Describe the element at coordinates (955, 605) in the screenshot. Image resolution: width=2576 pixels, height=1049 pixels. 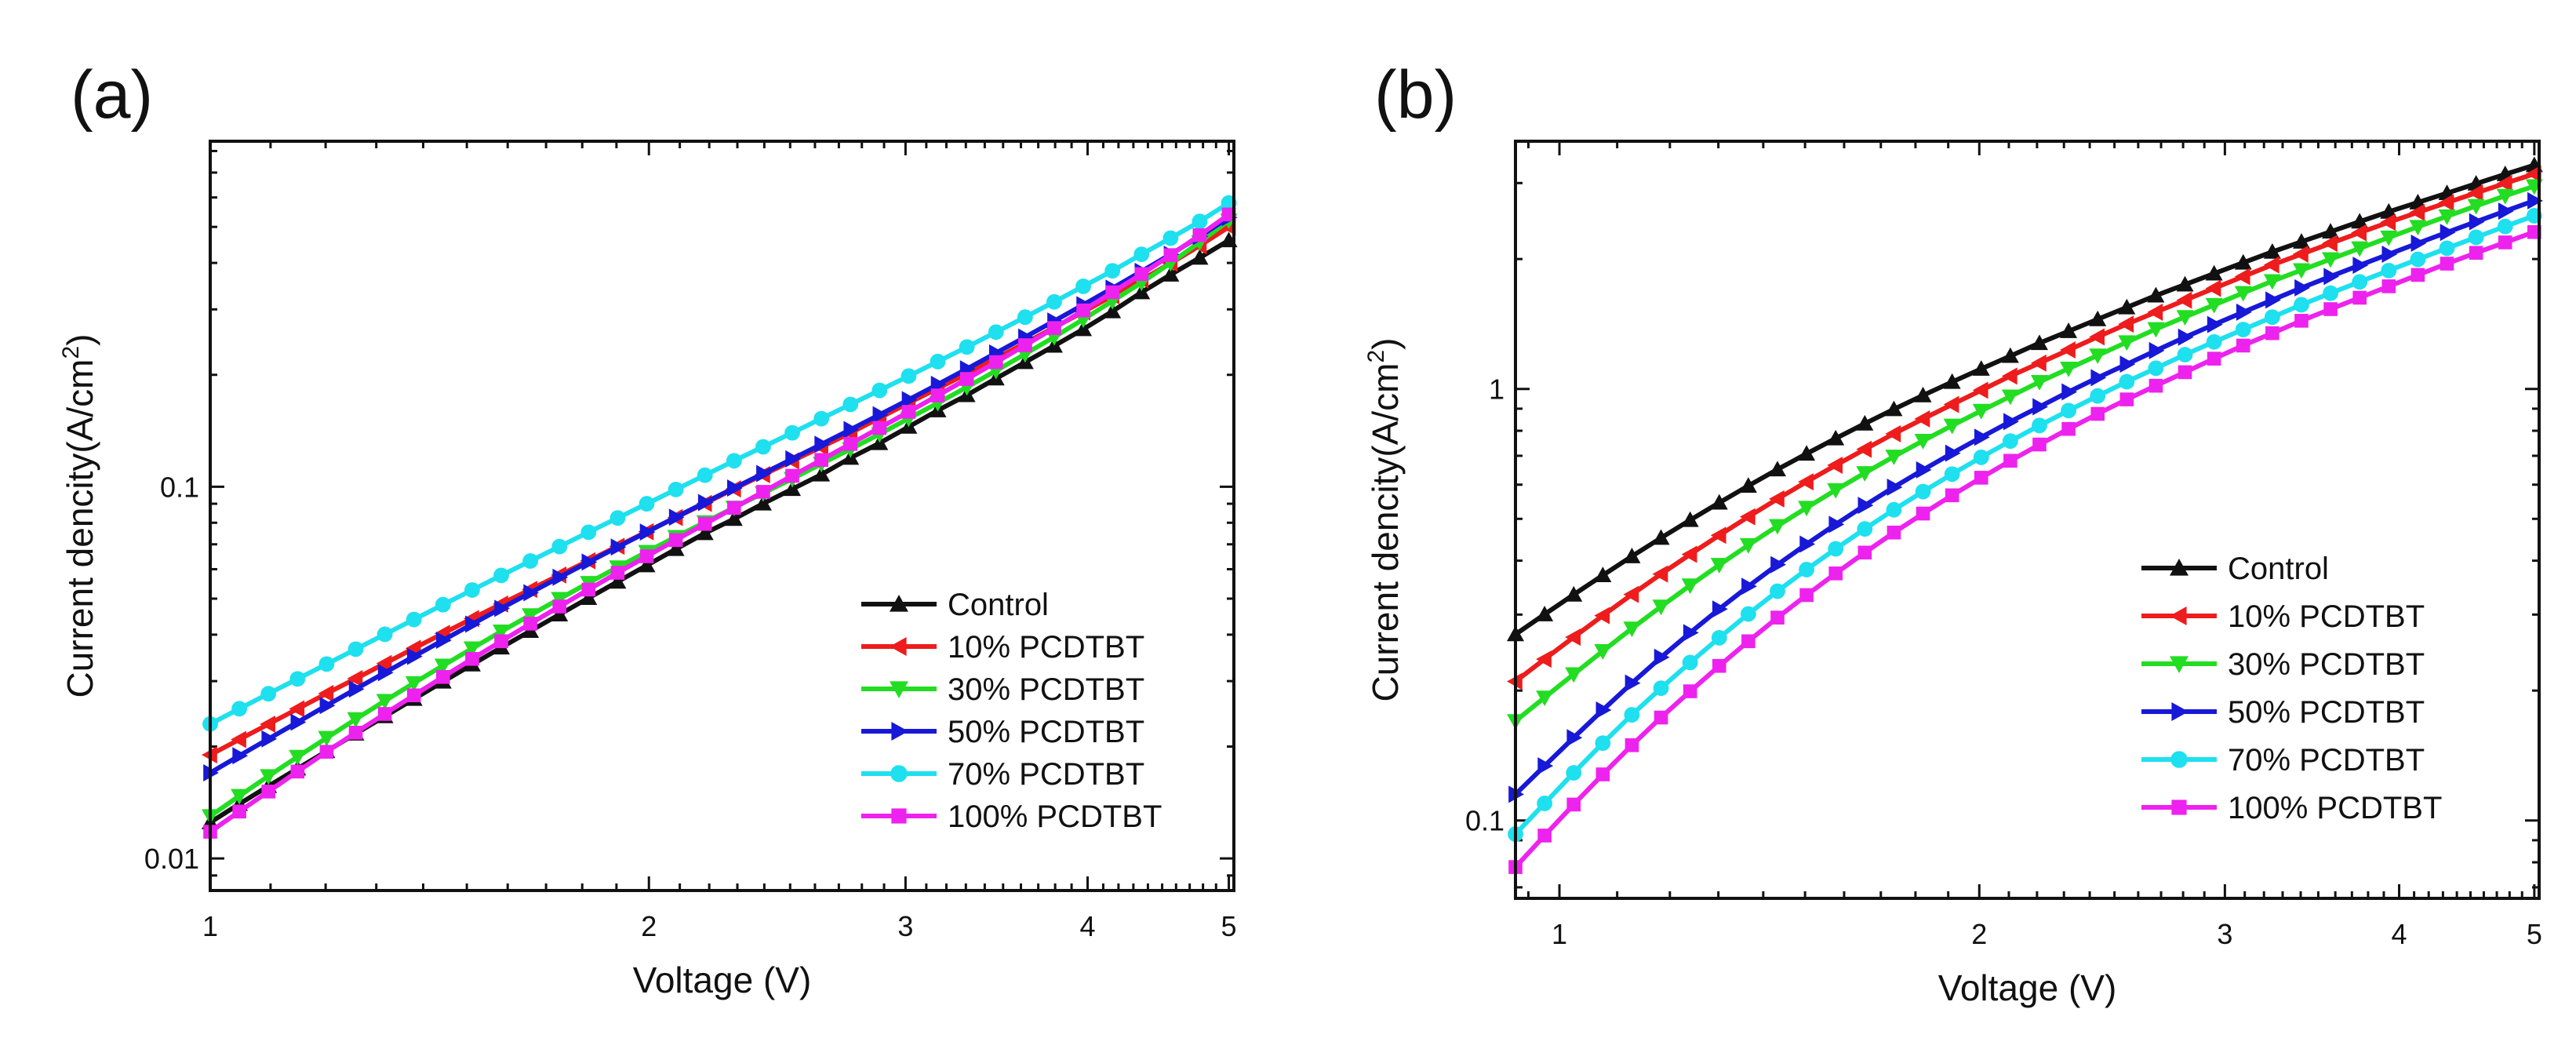
I see `panel-a-legend-entry: Control` at that location.